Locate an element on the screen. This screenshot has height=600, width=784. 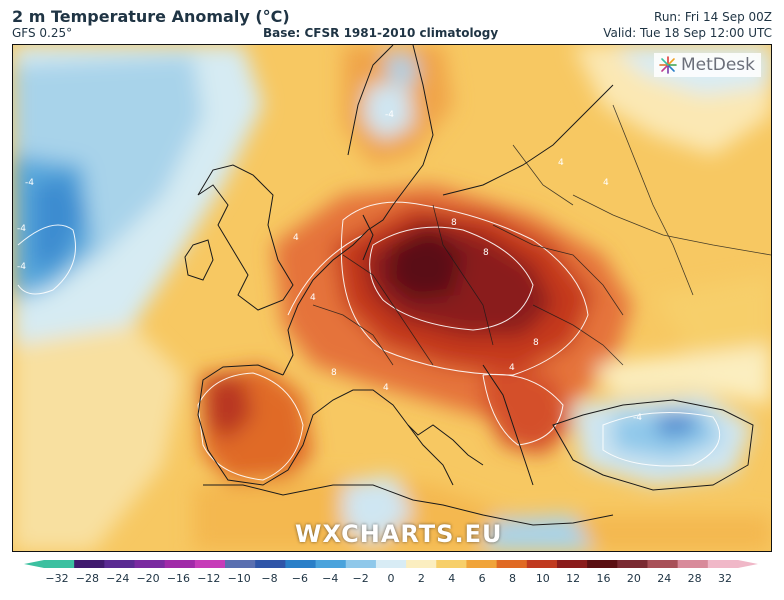
colorbar is located at coordinates (392, 578).